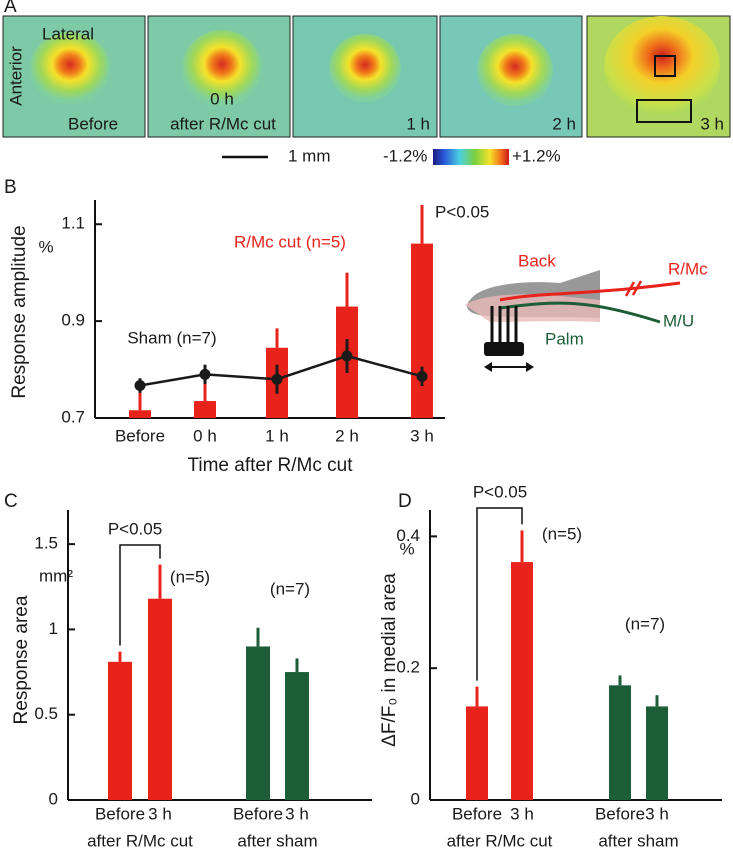 The height and width of the screenshot is (853, 733). What do you see at coordinates (73, 223) in the screenshot?
I see `y-tick-label: 1.1` at bounding box center [73, 223].